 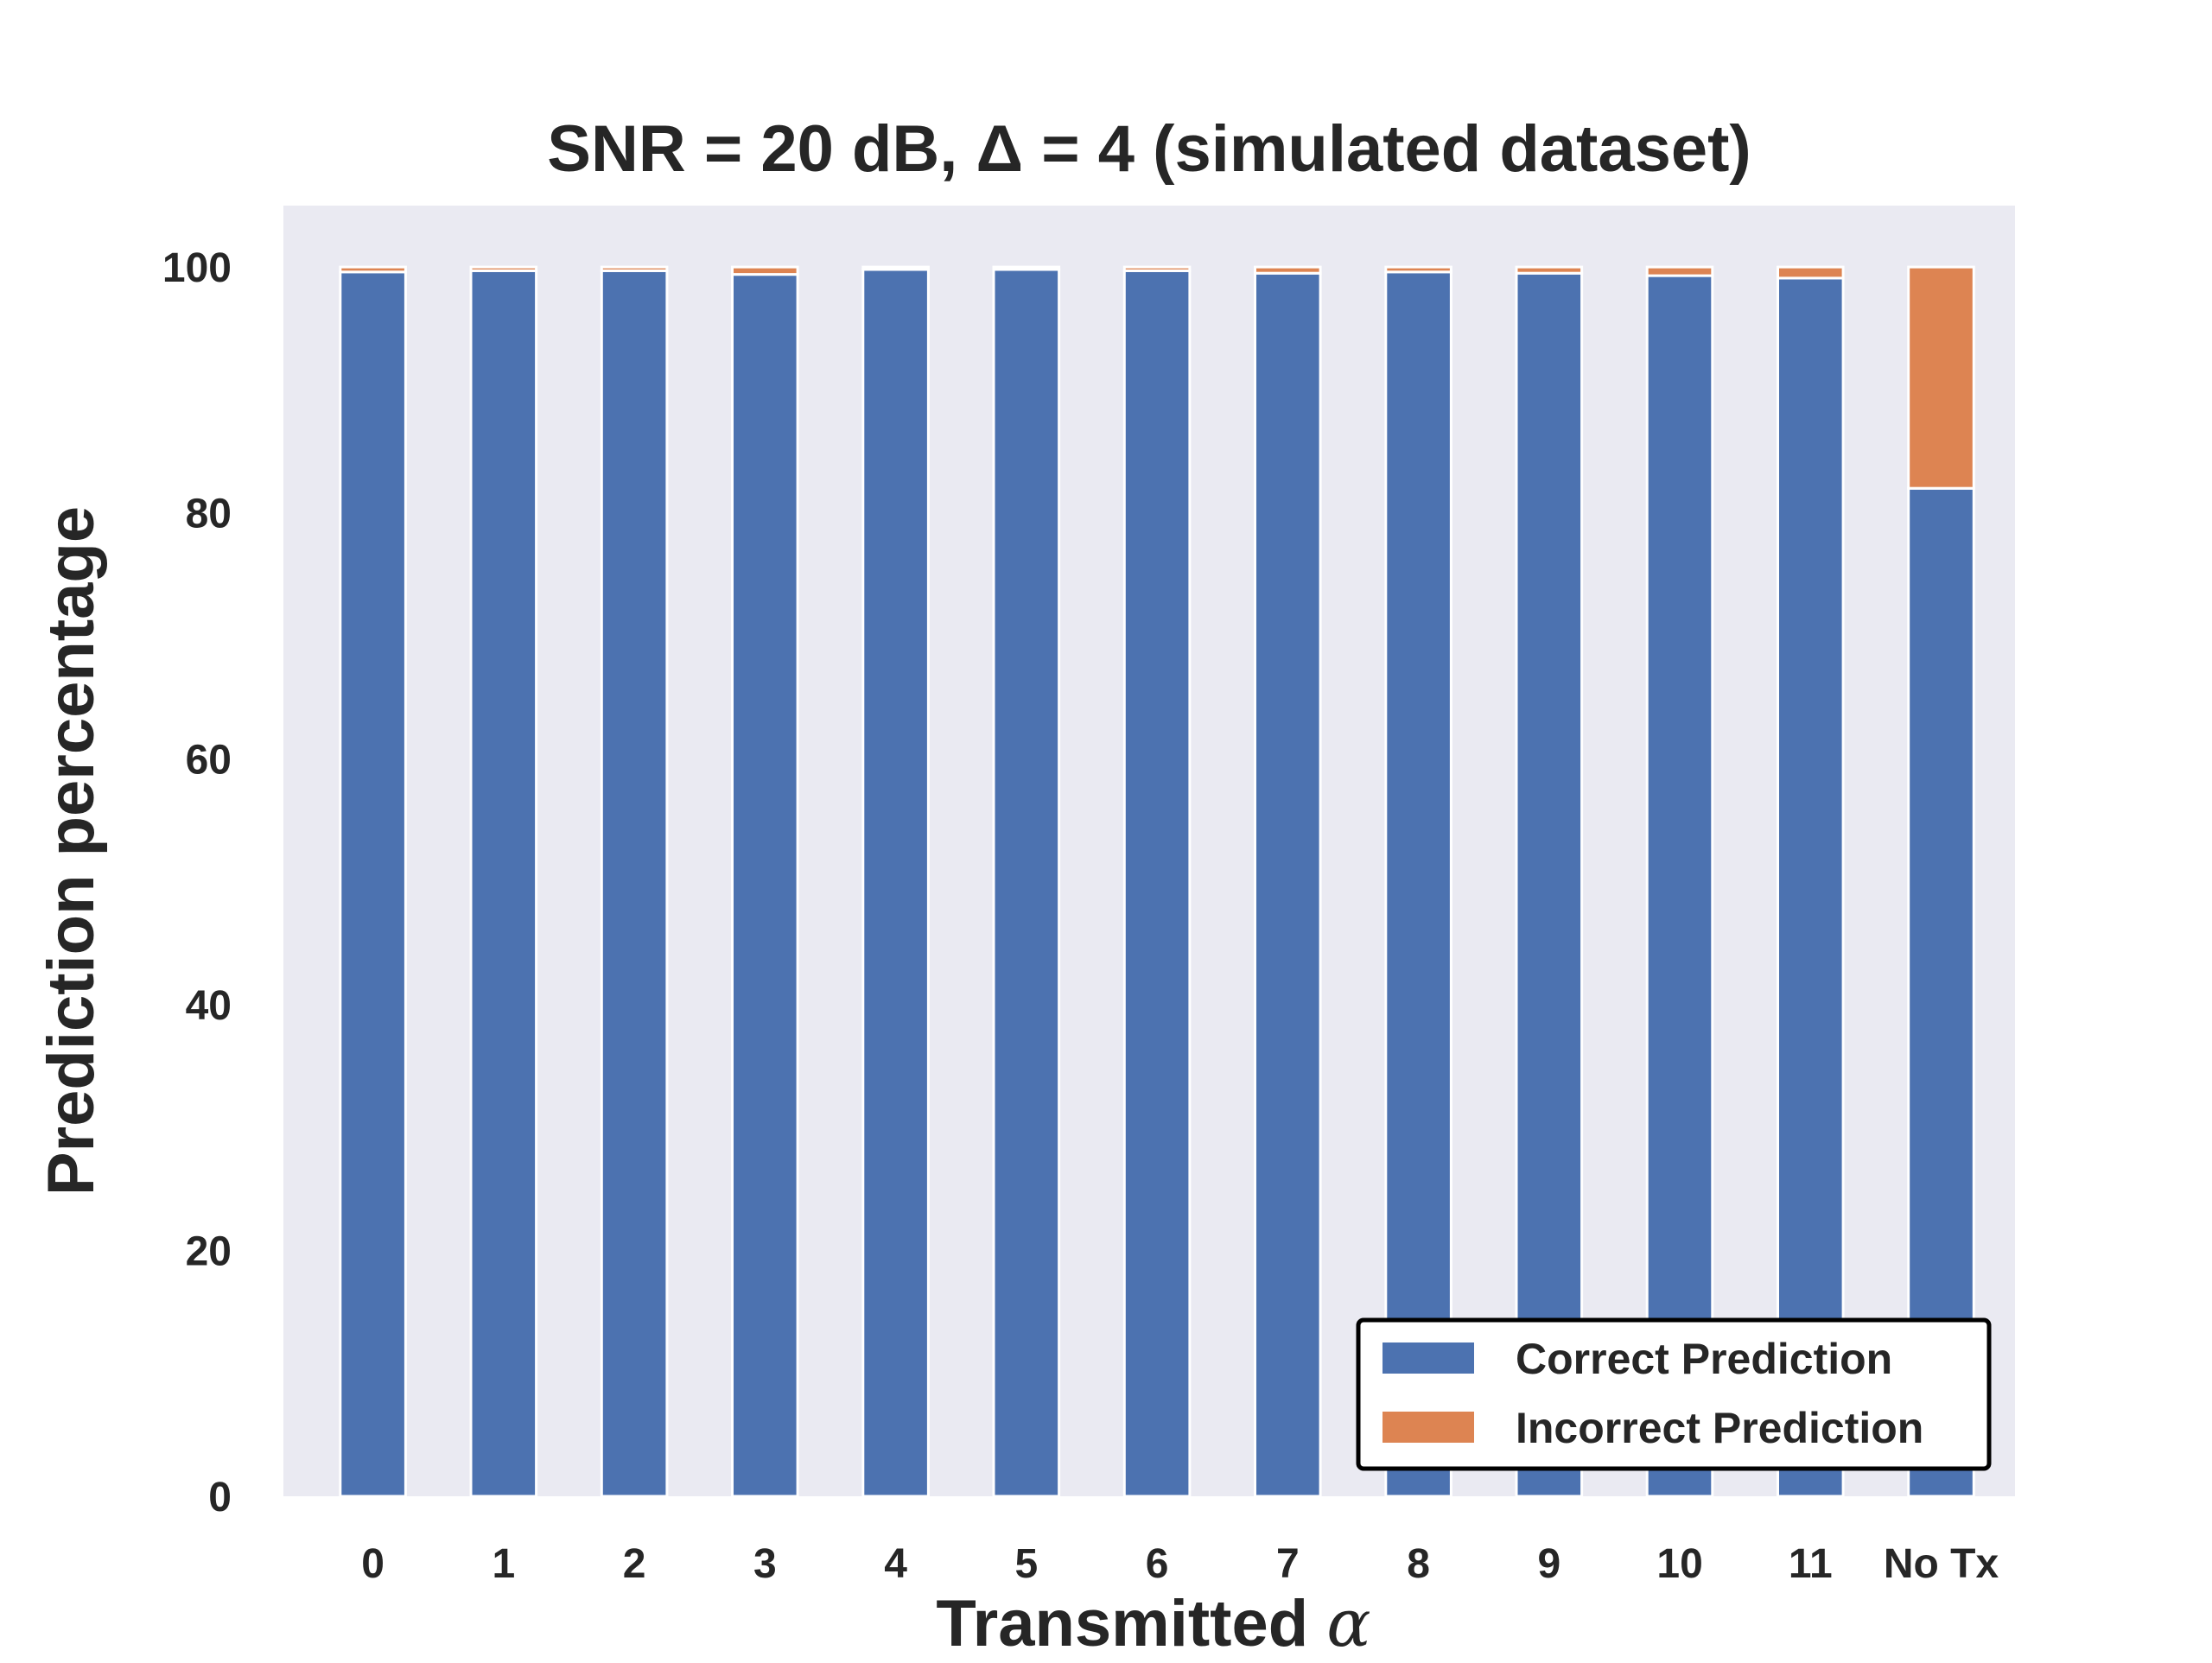 What do you see at coordinates (895, 1564) in the screenshot?
I see `x-tick-label: 4` at bounding box center [895, 1564].